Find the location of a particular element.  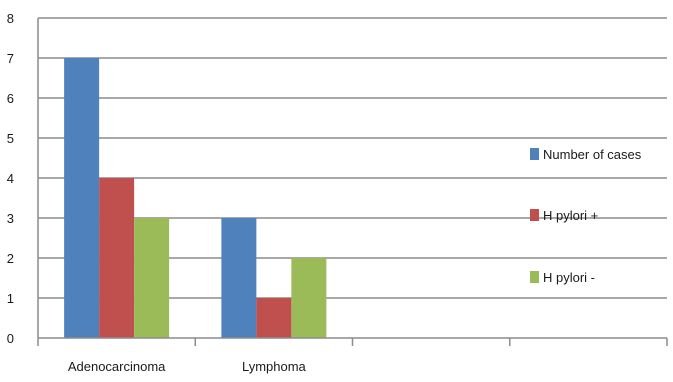

legend-label: Number of cases is located at coordinates (592, 154).